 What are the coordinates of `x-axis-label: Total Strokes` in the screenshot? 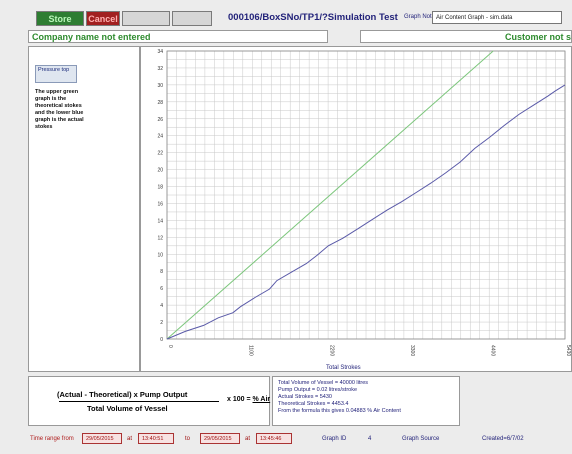 It's located at (343, 368).